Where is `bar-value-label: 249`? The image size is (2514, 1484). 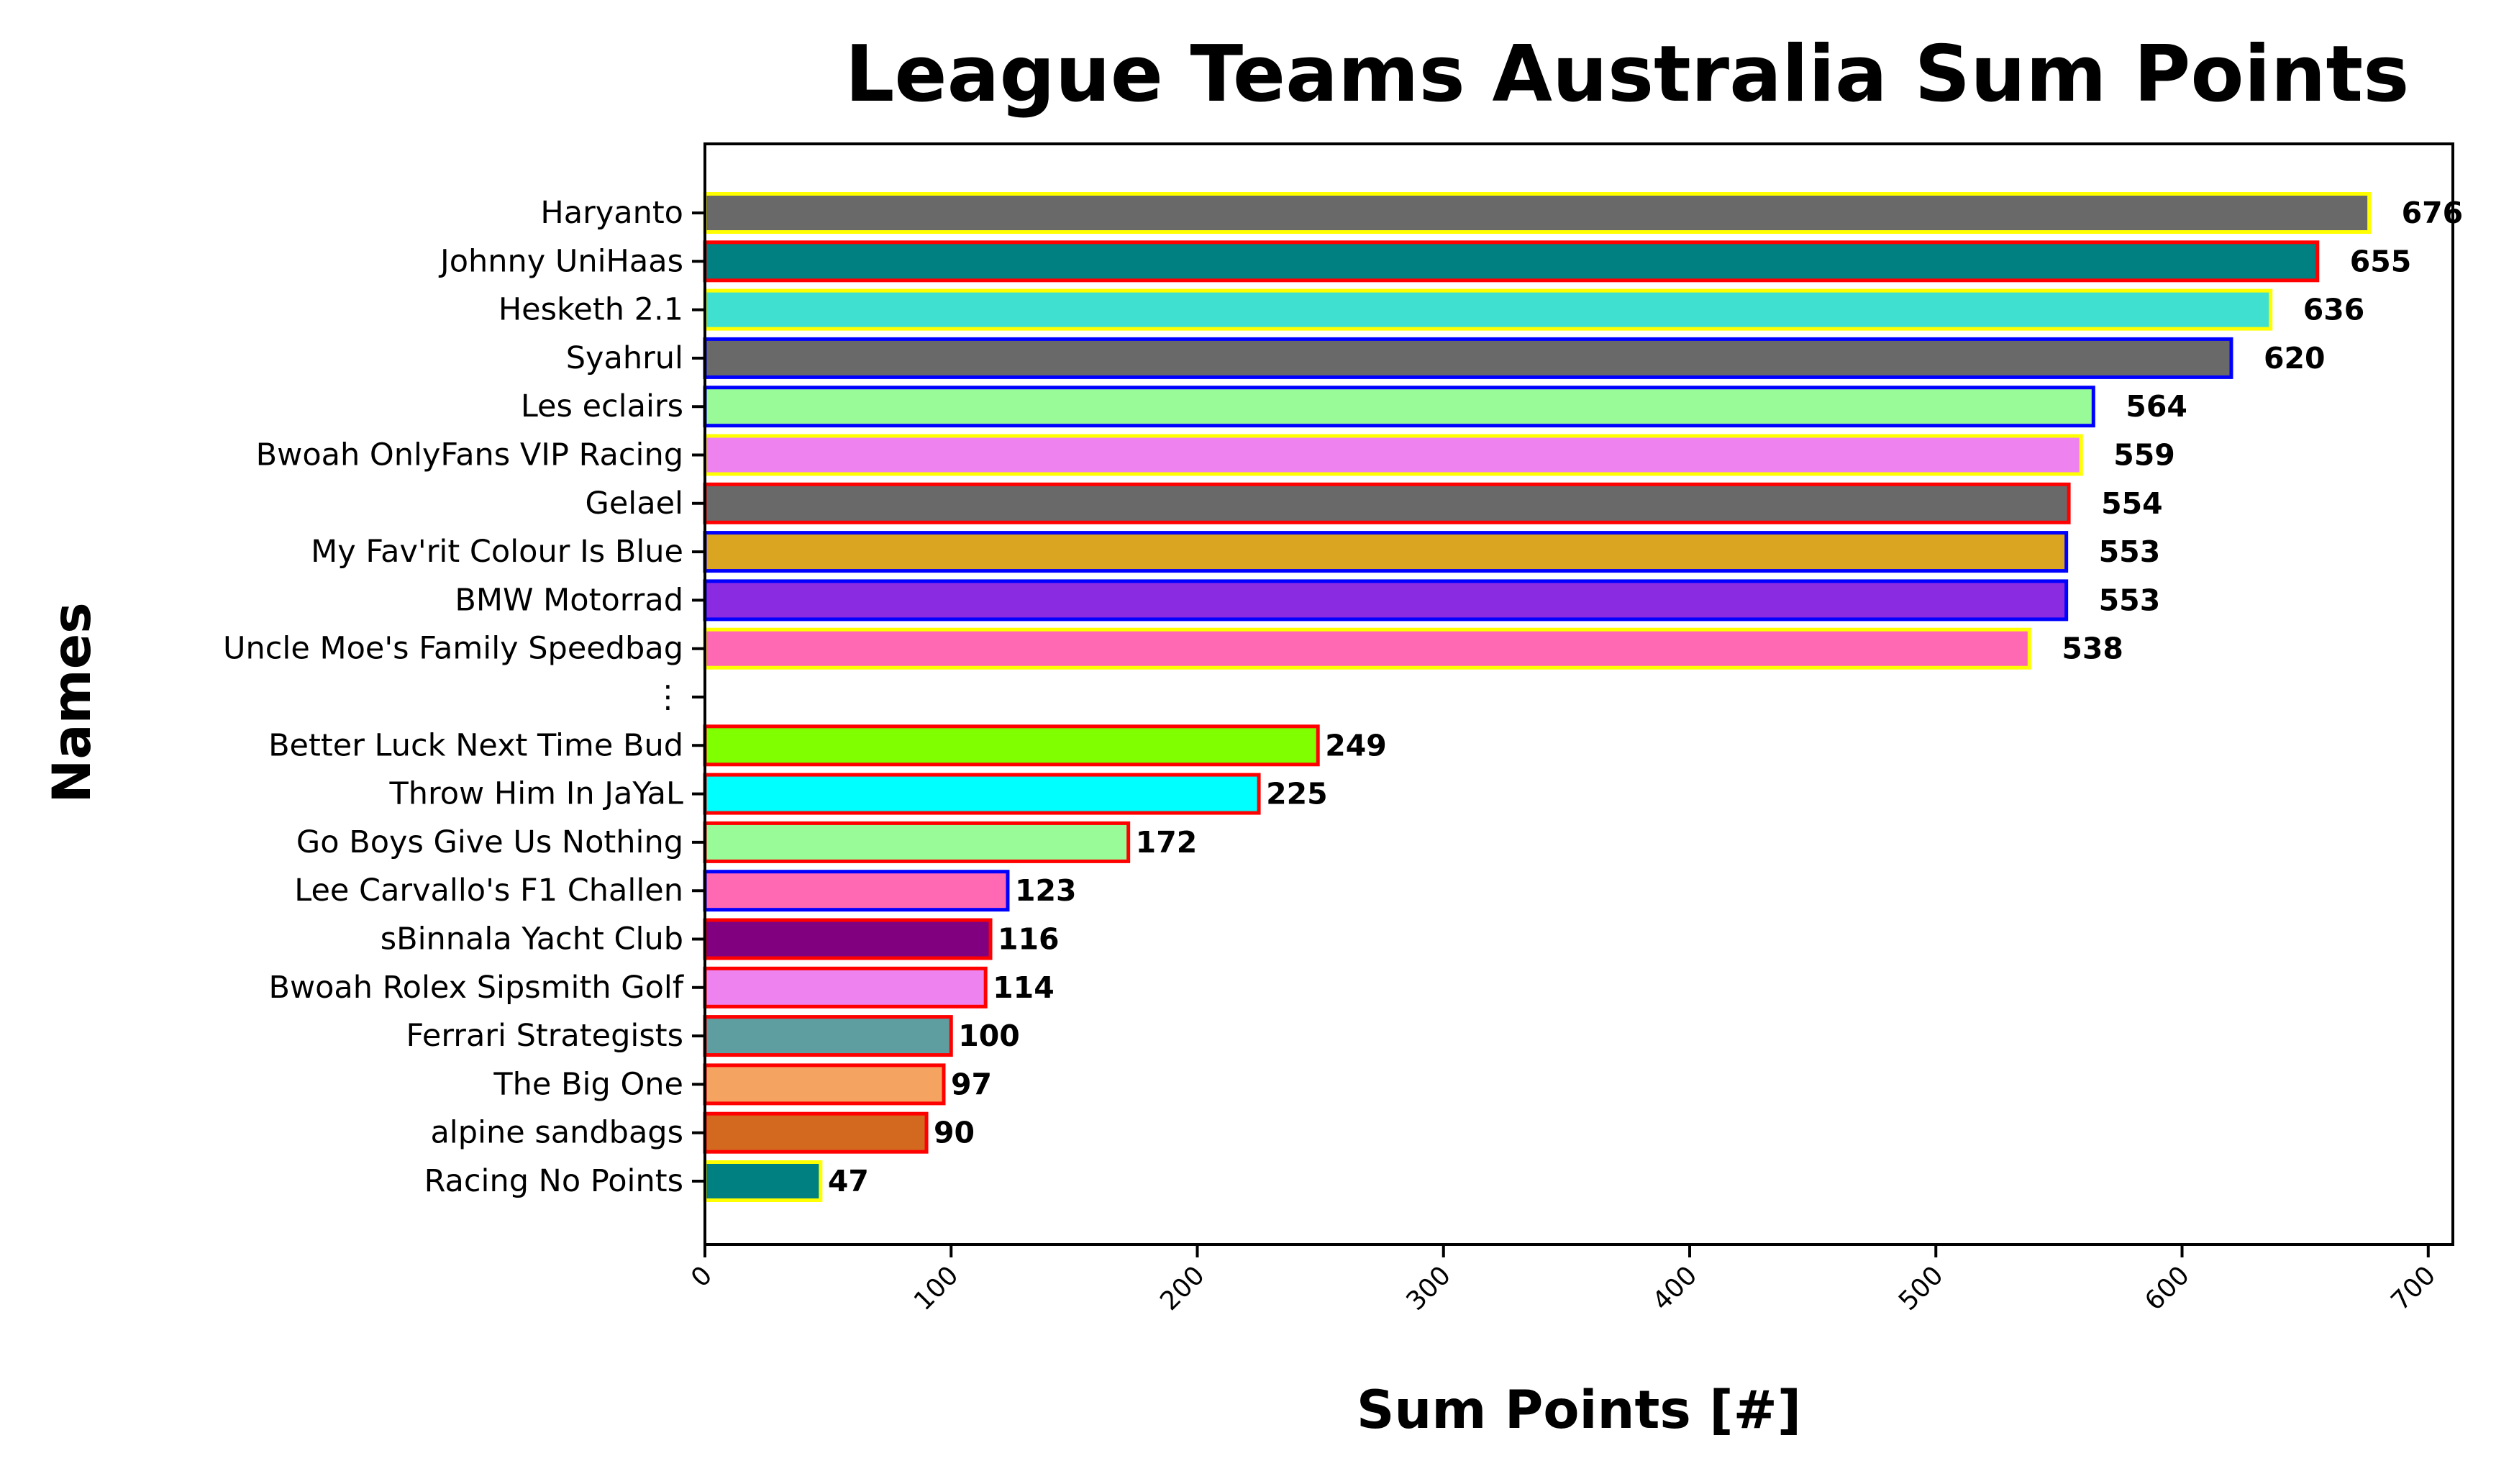
bar-value-label: 249 is located at coordinates (1356, 745).